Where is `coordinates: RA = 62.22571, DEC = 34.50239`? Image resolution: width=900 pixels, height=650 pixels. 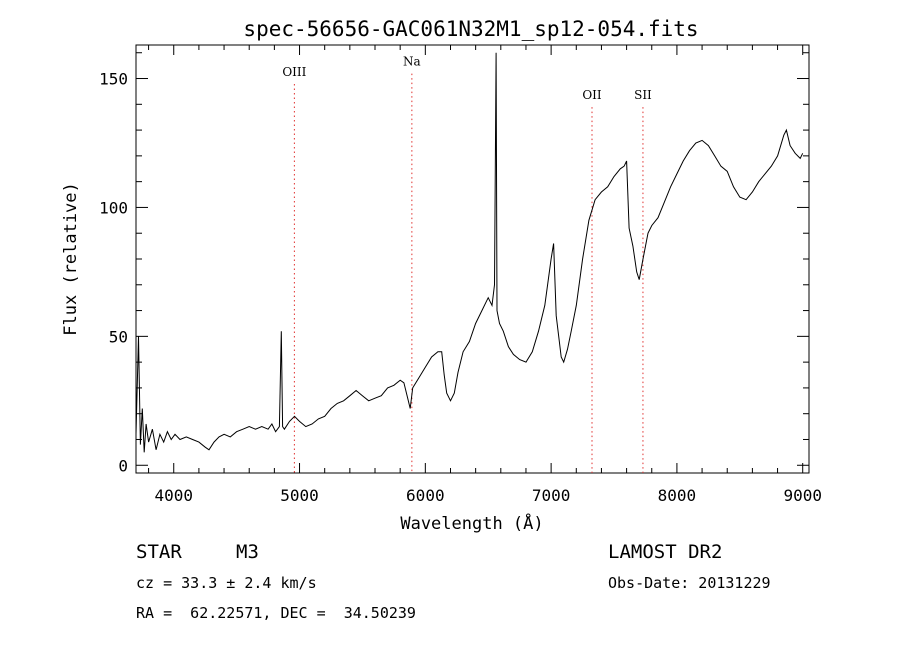
coordinates: RA = 62.22571, DEC = 34.50239 is located at coordinates (276, 613).